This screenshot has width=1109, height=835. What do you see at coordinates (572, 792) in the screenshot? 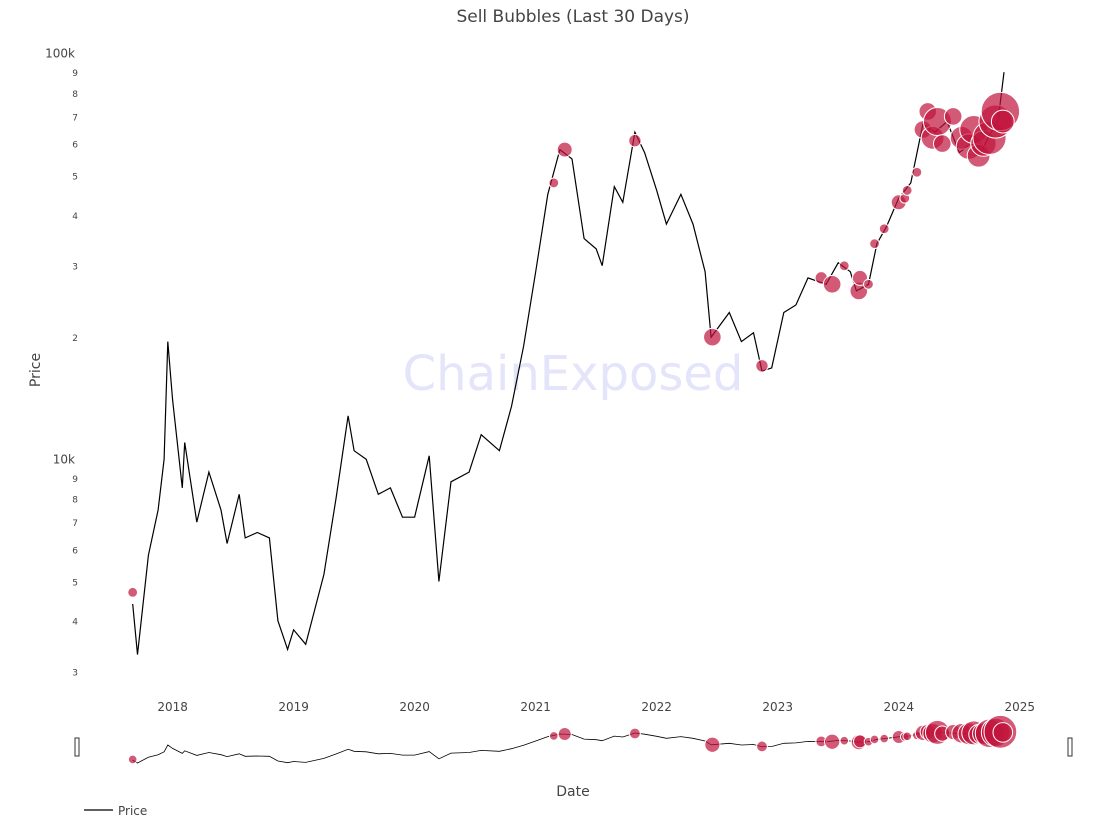
I see `x-axis-label: Date` at bounding box center [572, 792].